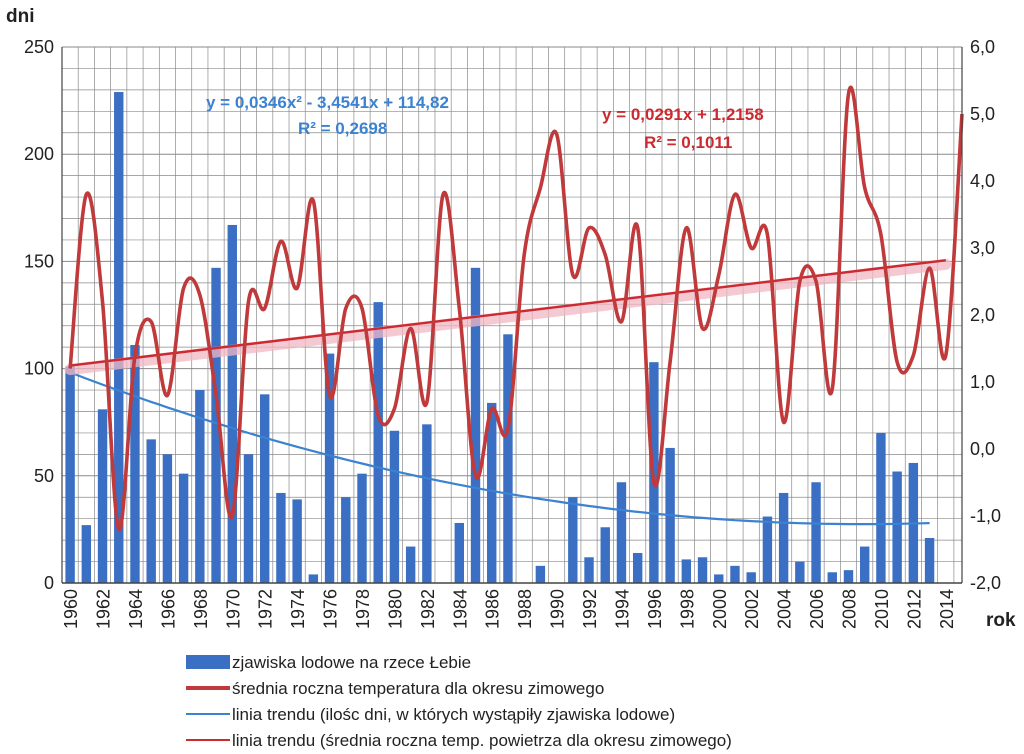  Describe the element at coordinates (151, 511) in the screenshot. I see `bar-ice-1965` at that location.